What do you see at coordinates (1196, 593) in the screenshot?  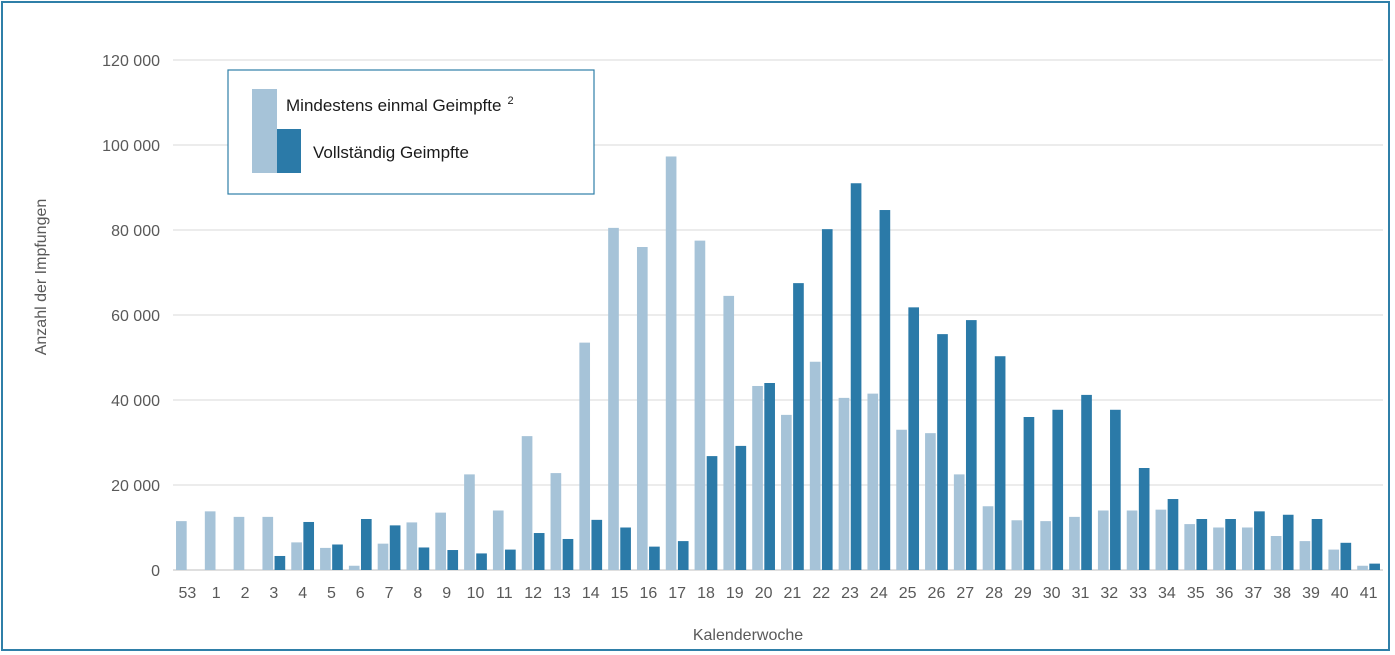 I see `x-tick-label: 35` at bounding box center [1196, 593].